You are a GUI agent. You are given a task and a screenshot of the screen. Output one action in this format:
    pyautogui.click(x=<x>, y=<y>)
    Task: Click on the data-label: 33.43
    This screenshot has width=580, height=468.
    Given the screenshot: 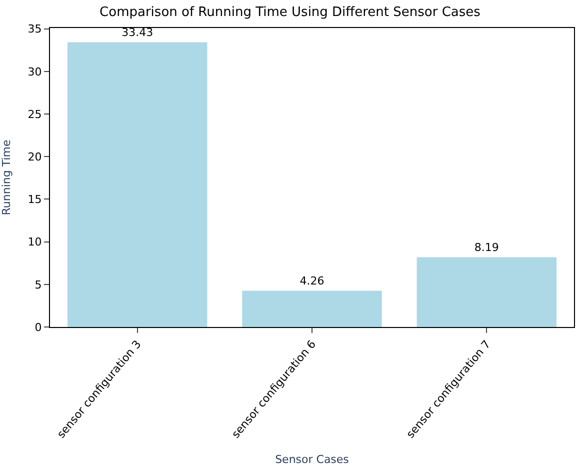 What is the action you would take?
    pyautogui.click(x=138, y=33)
    